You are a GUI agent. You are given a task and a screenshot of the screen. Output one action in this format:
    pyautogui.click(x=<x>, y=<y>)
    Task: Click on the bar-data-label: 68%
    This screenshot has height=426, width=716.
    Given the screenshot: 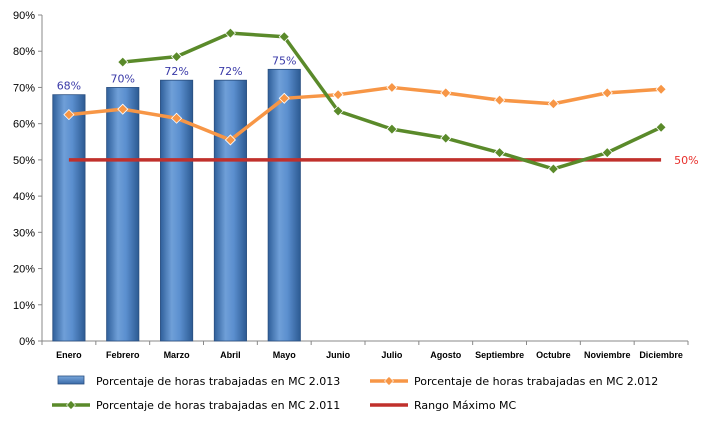 What is the action you would take?
    pyautogui.click(x=69, y=86)
    